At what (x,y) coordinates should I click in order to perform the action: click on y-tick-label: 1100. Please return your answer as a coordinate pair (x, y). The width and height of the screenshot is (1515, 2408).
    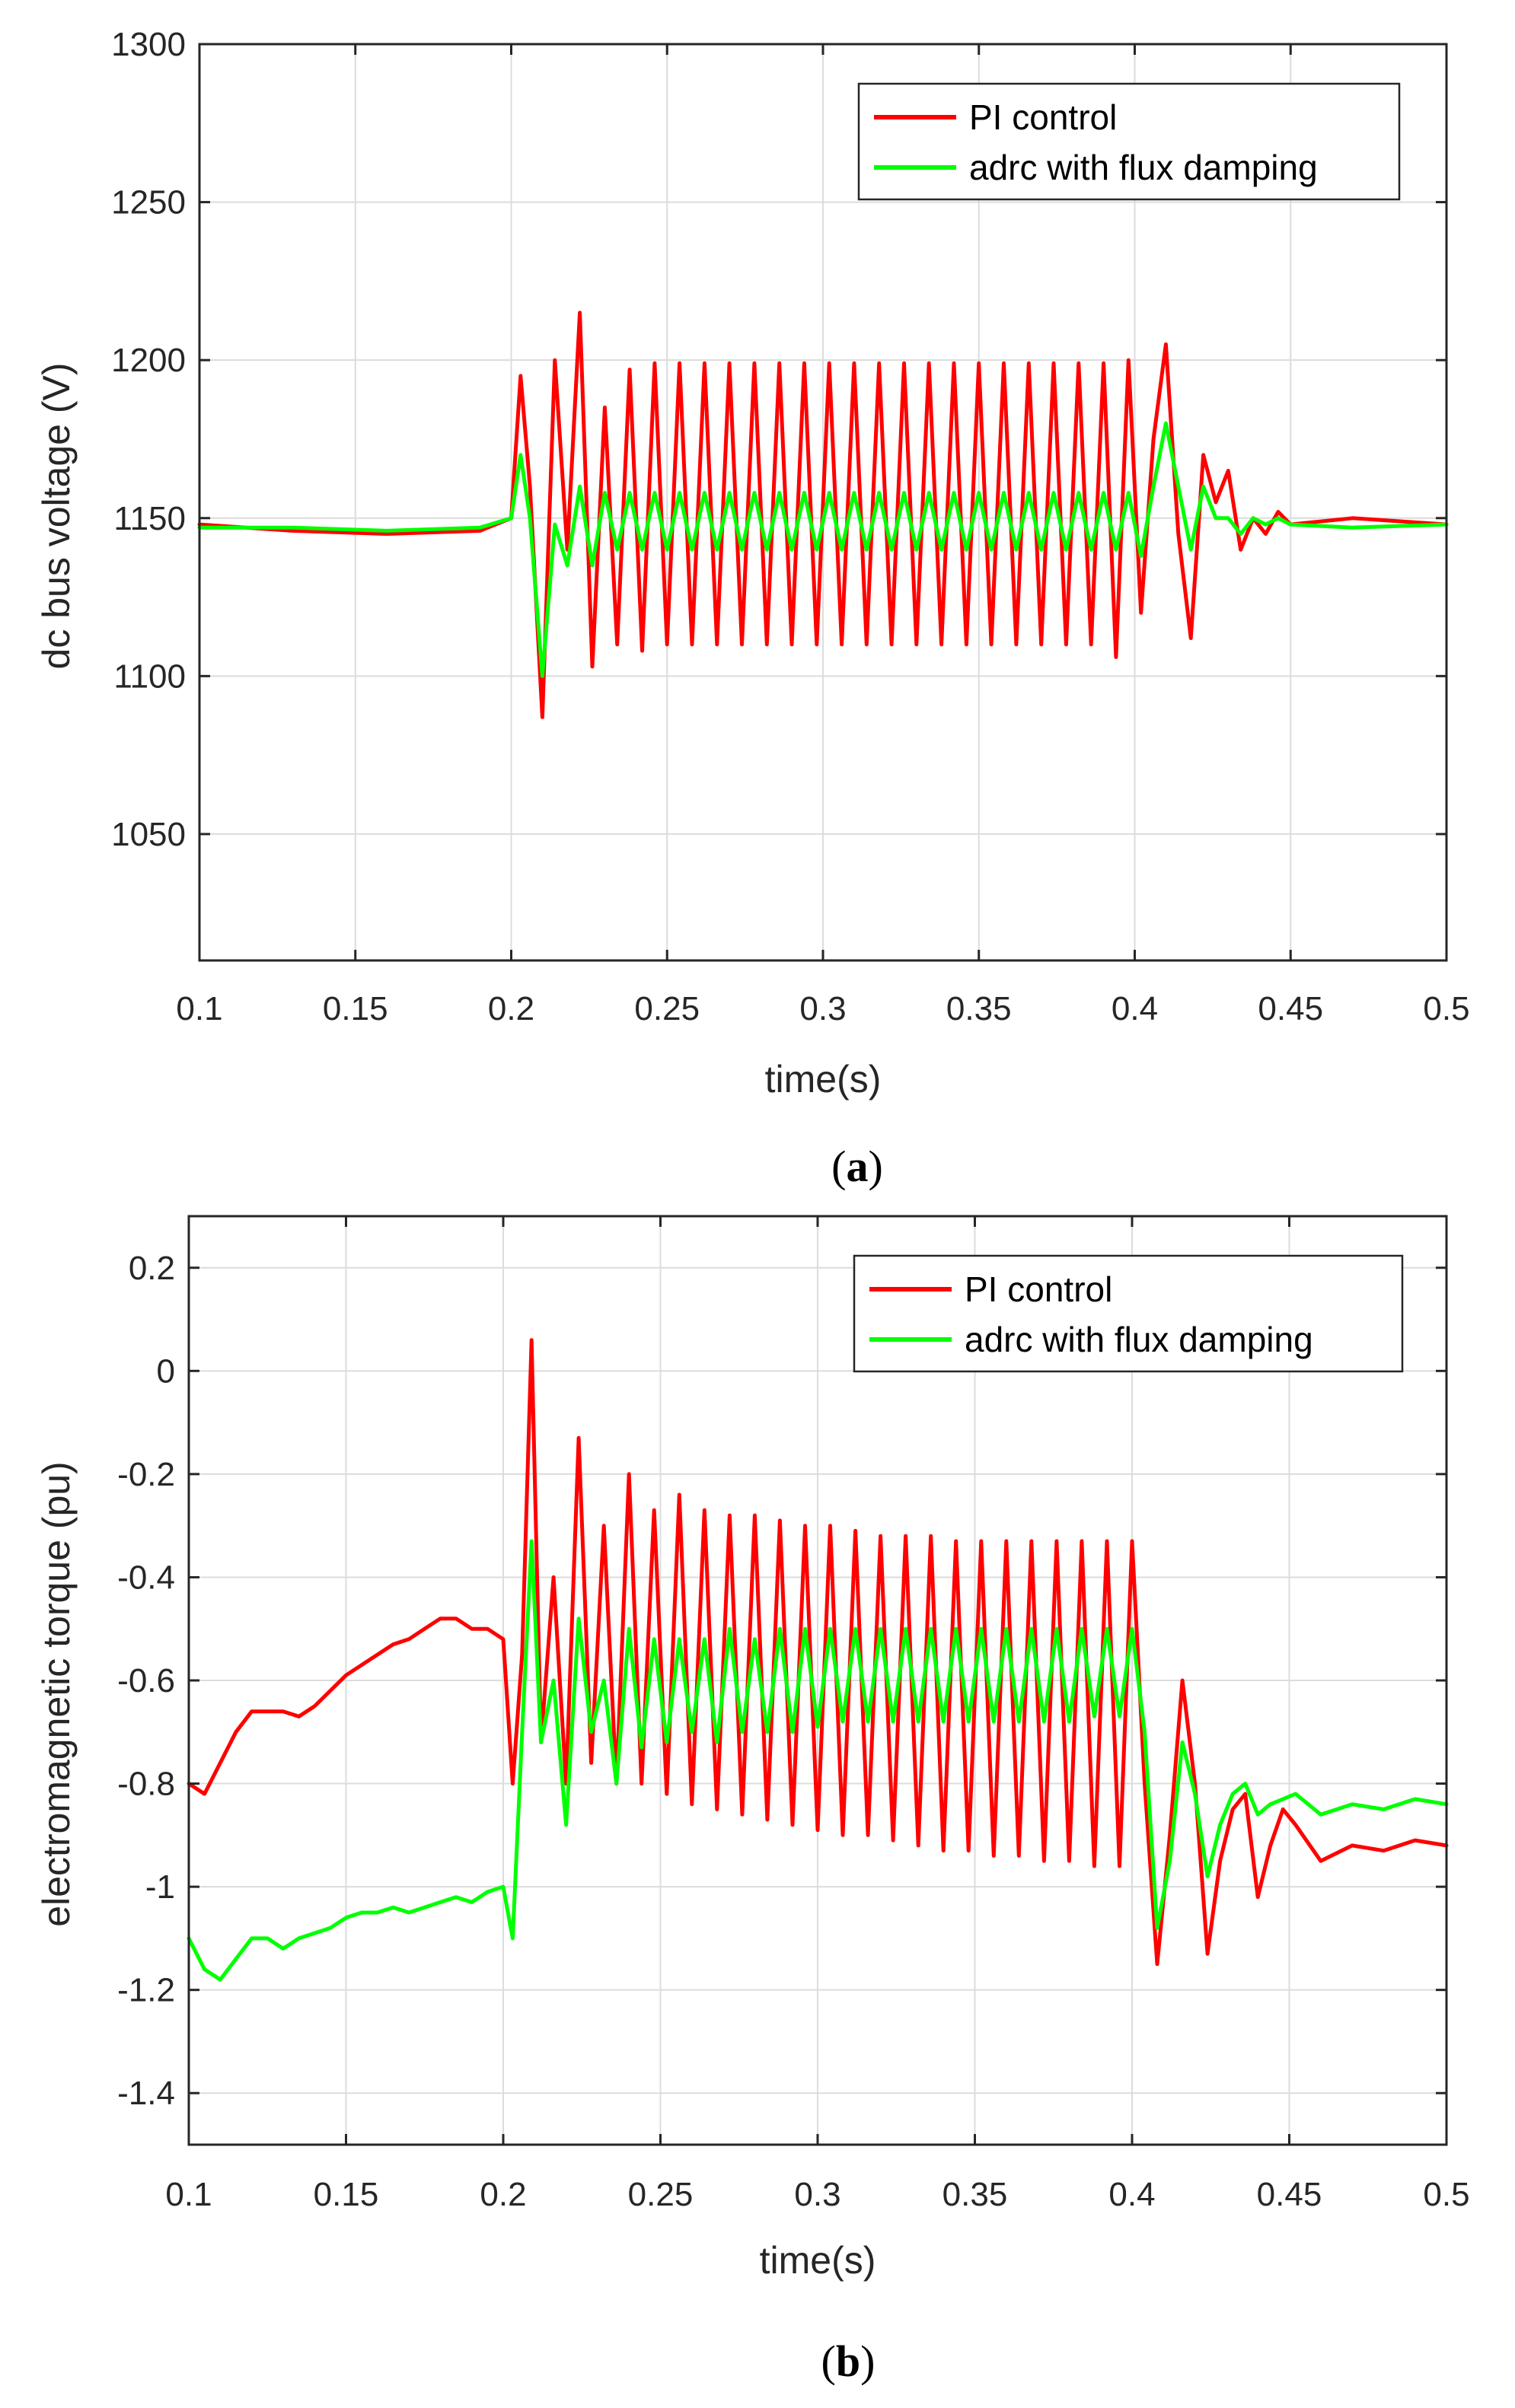
    Looking at the image, I should click on (149, 676).